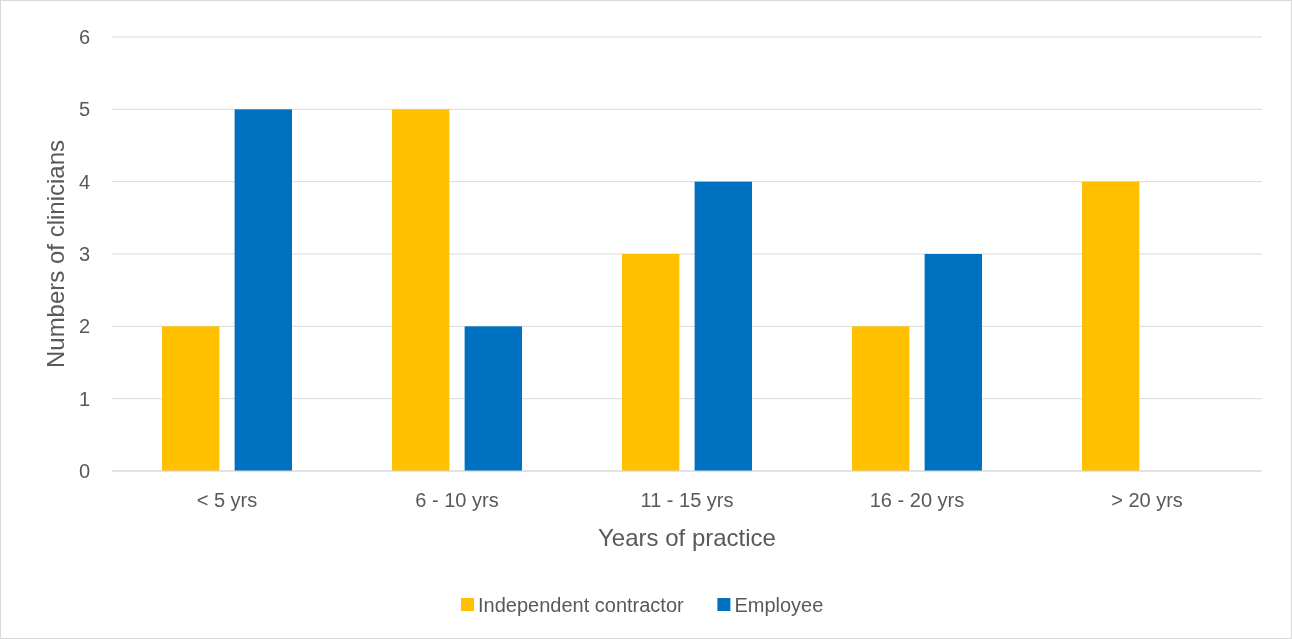 The image size is (1292, 639). Describe the element at coordinates (84, 326) in the screenshot. I see `y-tick-label: 2` at that location.